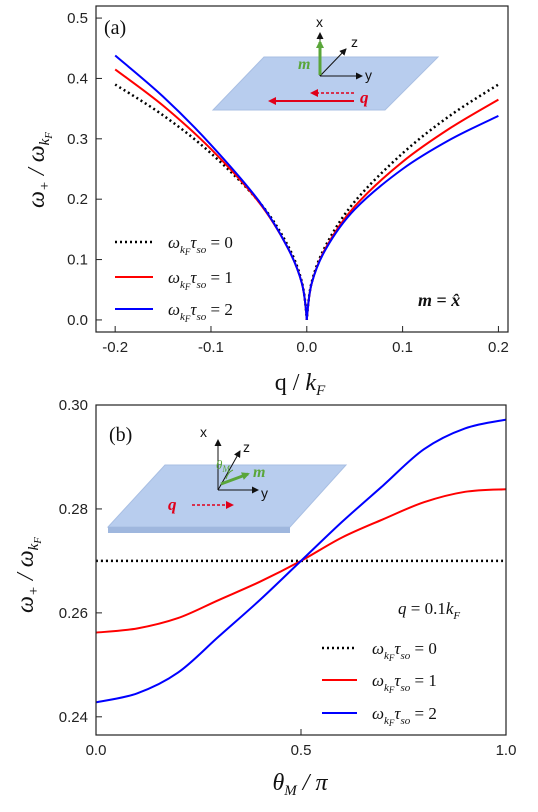 The width and height of the screenshot is (538, 812). I want to click on ytick-label-a-5: 0.5, so click(77, 18).